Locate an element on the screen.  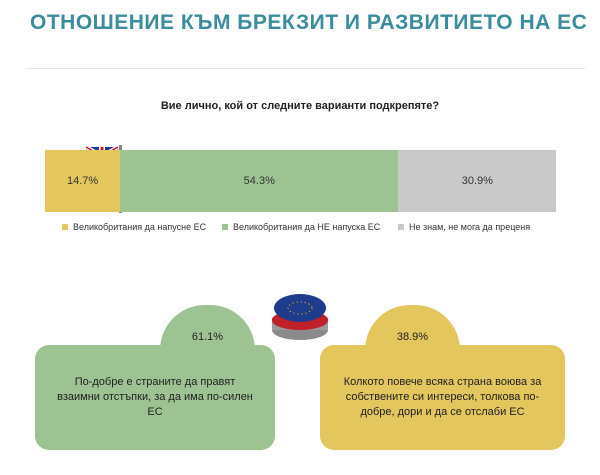
value-label: 30.9% is located at coordinates (477, 181).